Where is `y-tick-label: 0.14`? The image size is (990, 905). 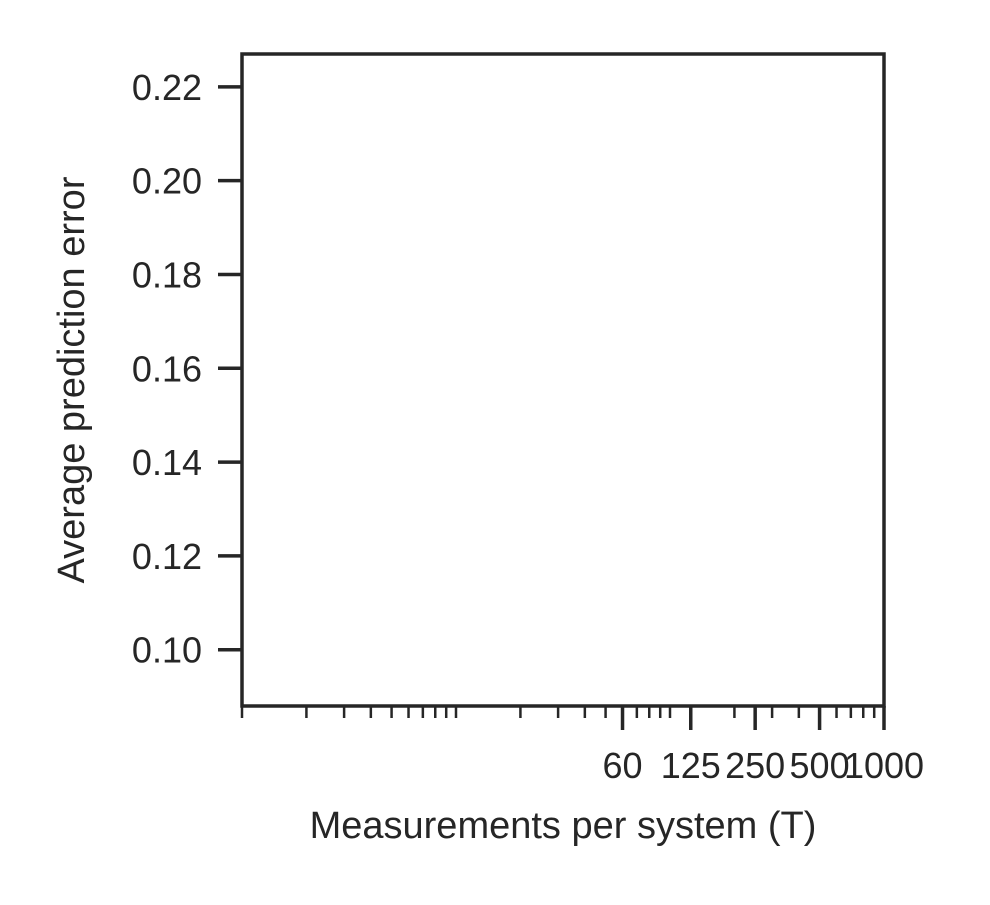
y-tick-label: 0.14 is located at coordinates (167, 462).